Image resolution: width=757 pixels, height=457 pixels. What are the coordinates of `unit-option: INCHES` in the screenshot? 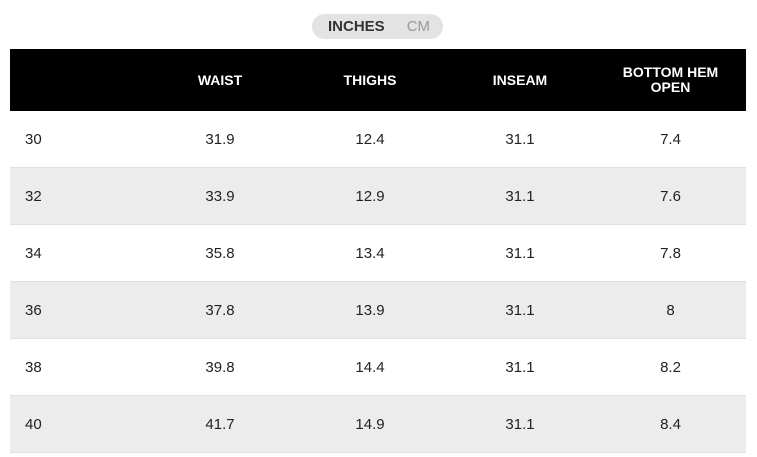 It's located at (356, 26).